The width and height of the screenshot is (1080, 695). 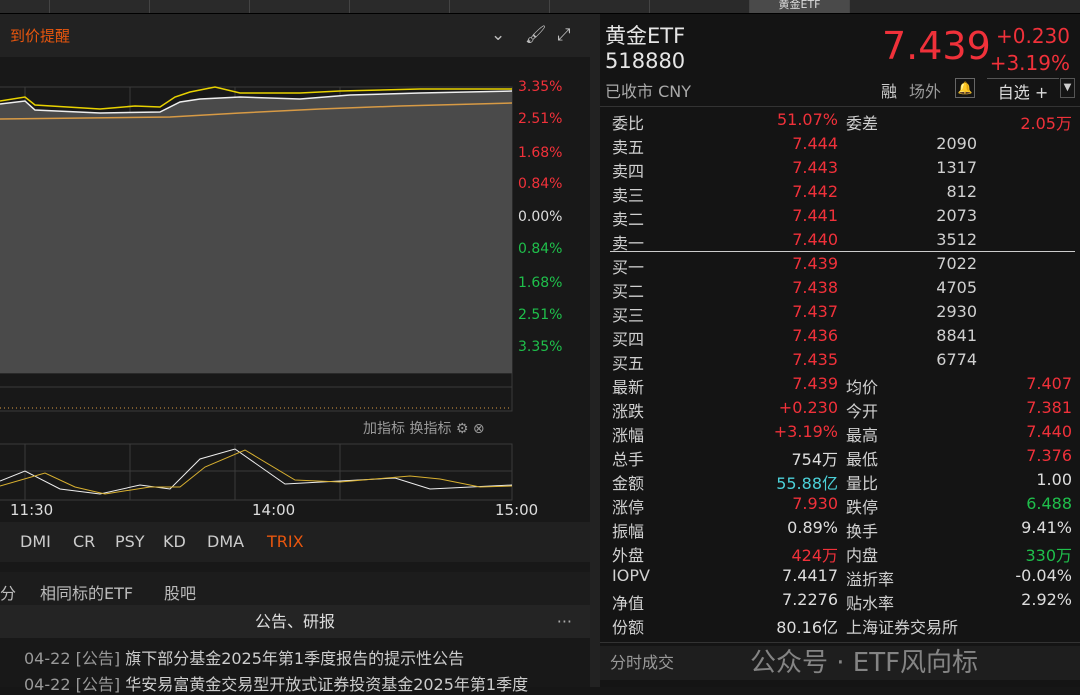 What do you see at coordinates (842, 288) in the screenshot?
I see `bid-row: 买二 7.438 4705` at bounding box center [842, 288].